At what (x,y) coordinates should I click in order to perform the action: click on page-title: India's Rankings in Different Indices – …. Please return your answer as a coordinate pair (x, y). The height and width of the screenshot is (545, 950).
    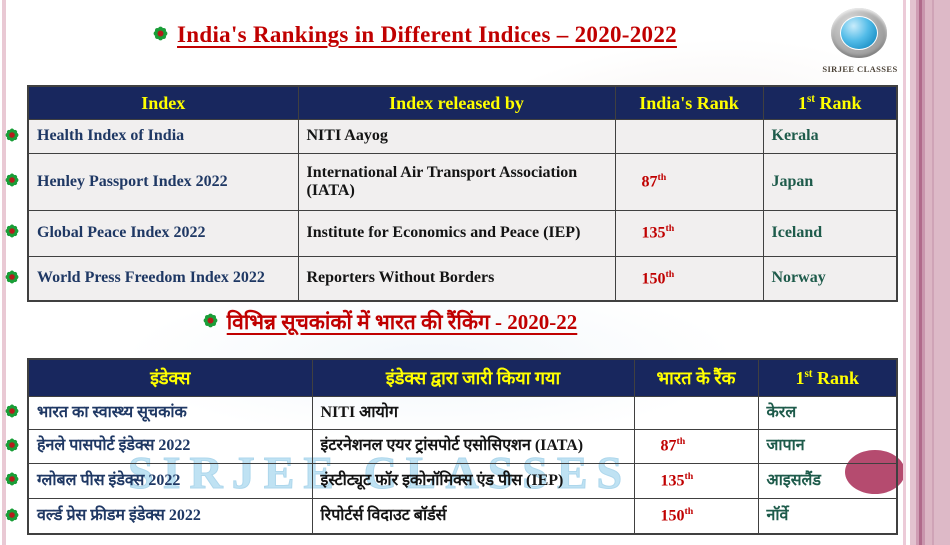
    Looking at the image, I should click on (427, 34).